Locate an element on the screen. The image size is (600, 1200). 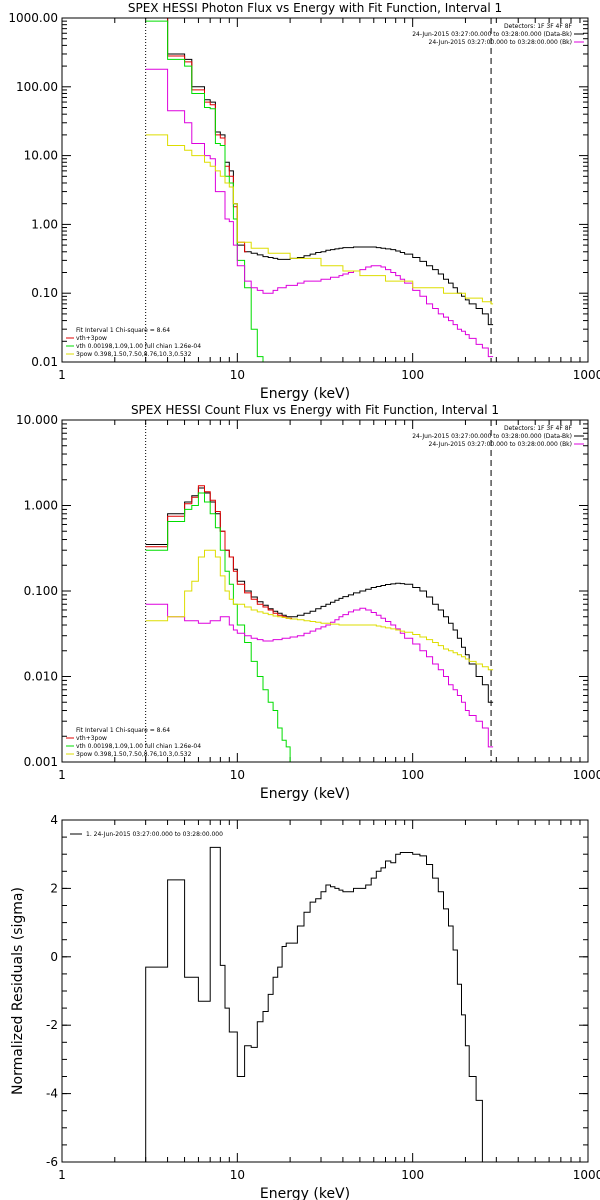
y-tick-label: 1000.00 is located at coordinates (33, 18).